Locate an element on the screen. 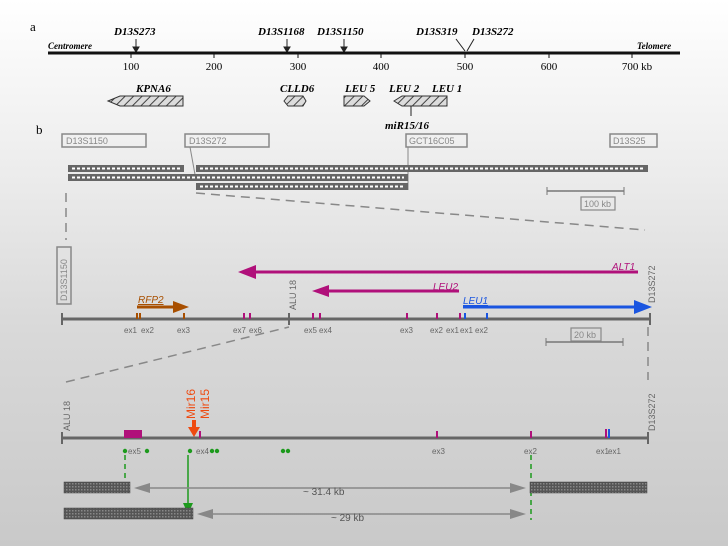 The width and height of the screenshot is (728, 546). exon-marks-mid is located at coordinates (312, 316).